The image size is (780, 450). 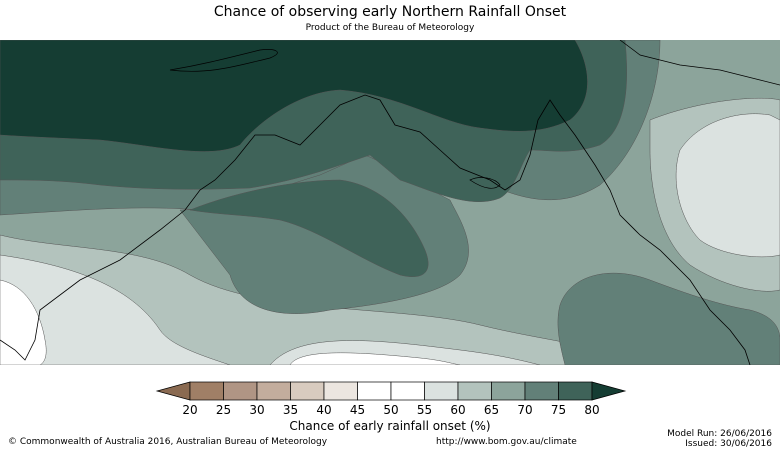 I want to click on band-50-55-south, so click(x=375, y=358).